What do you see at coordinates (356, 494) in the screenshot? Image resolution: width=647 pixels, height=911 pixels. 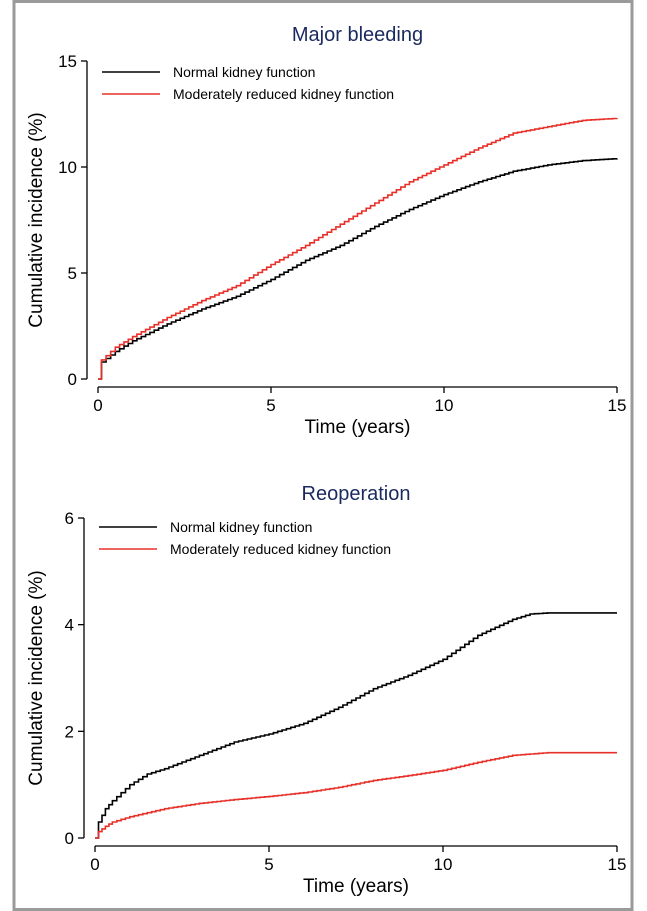 I see `chart-title: Reoperation` at bounding box center [356, 494].